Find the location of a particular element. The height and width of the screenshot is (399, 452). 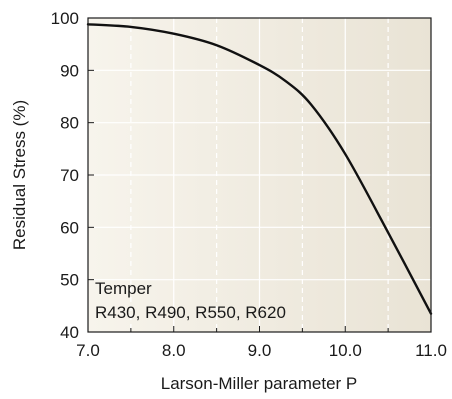

y-tick-label: 90 is located at coordinates (69, 70).